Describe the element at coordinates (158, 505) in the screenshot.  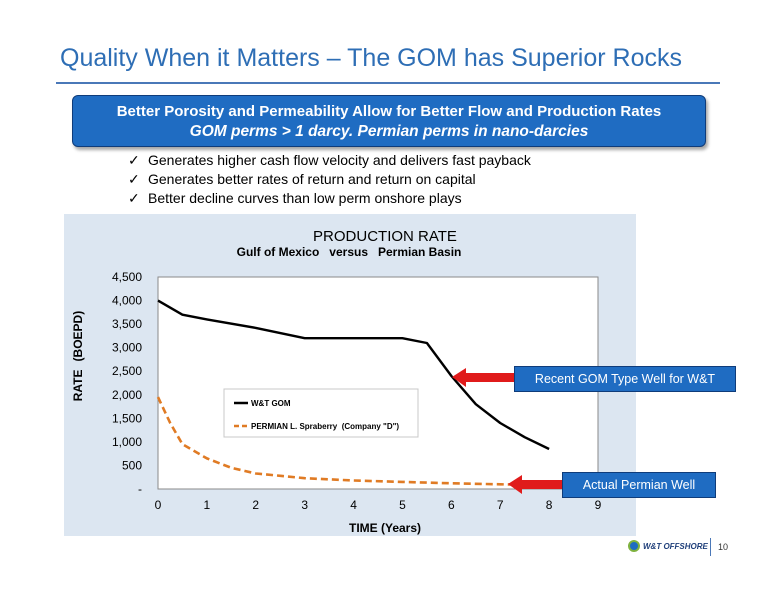
I see `x-tick-label: 0` at that location.